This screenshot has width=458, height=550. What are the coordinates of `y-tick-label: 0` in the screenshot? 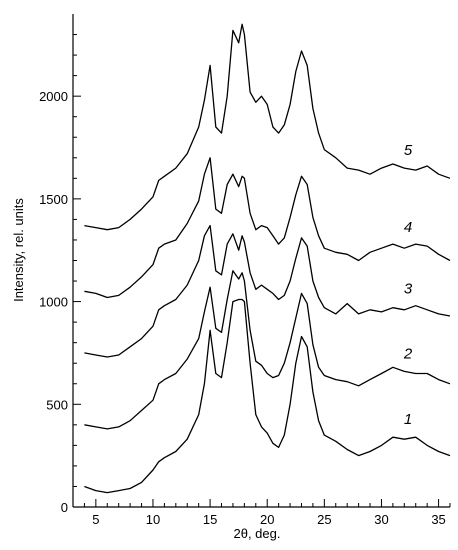 It's located at (64, 507).